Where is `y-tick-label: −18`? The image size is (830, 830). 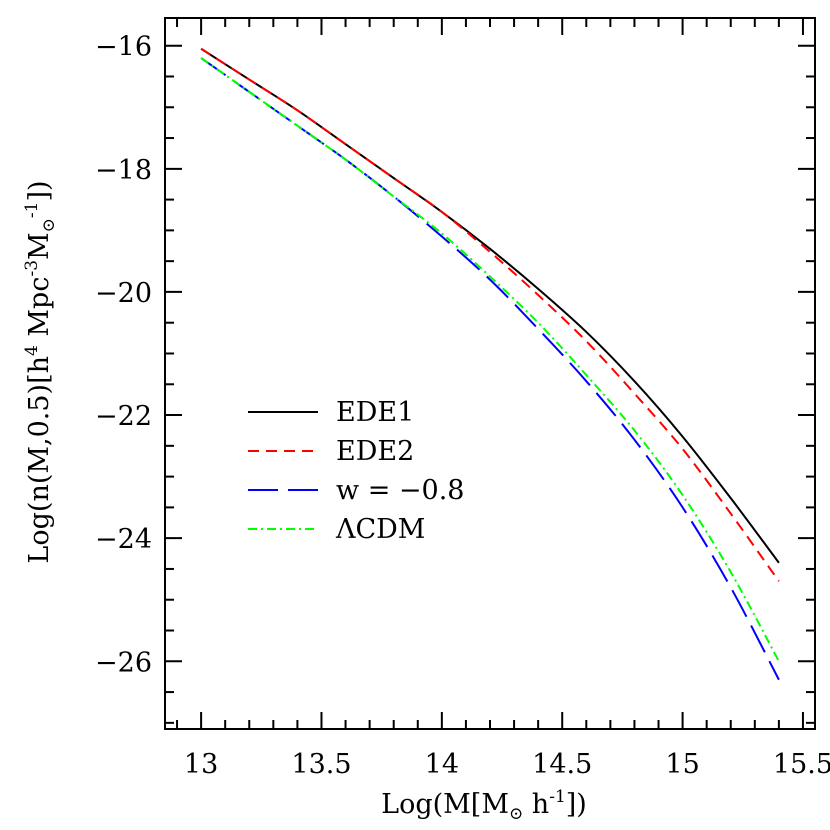
y-tick-label: −18 is located at coordinates (123, 170).